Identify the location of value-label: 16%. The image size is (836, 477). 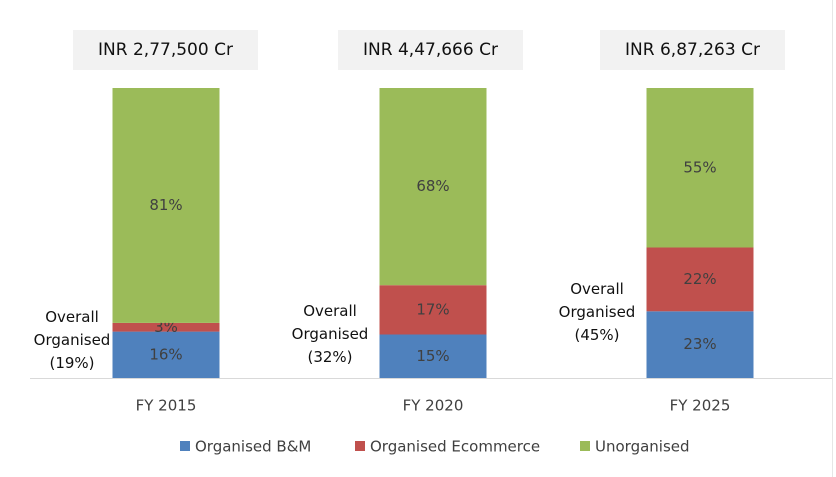
(165, 354).